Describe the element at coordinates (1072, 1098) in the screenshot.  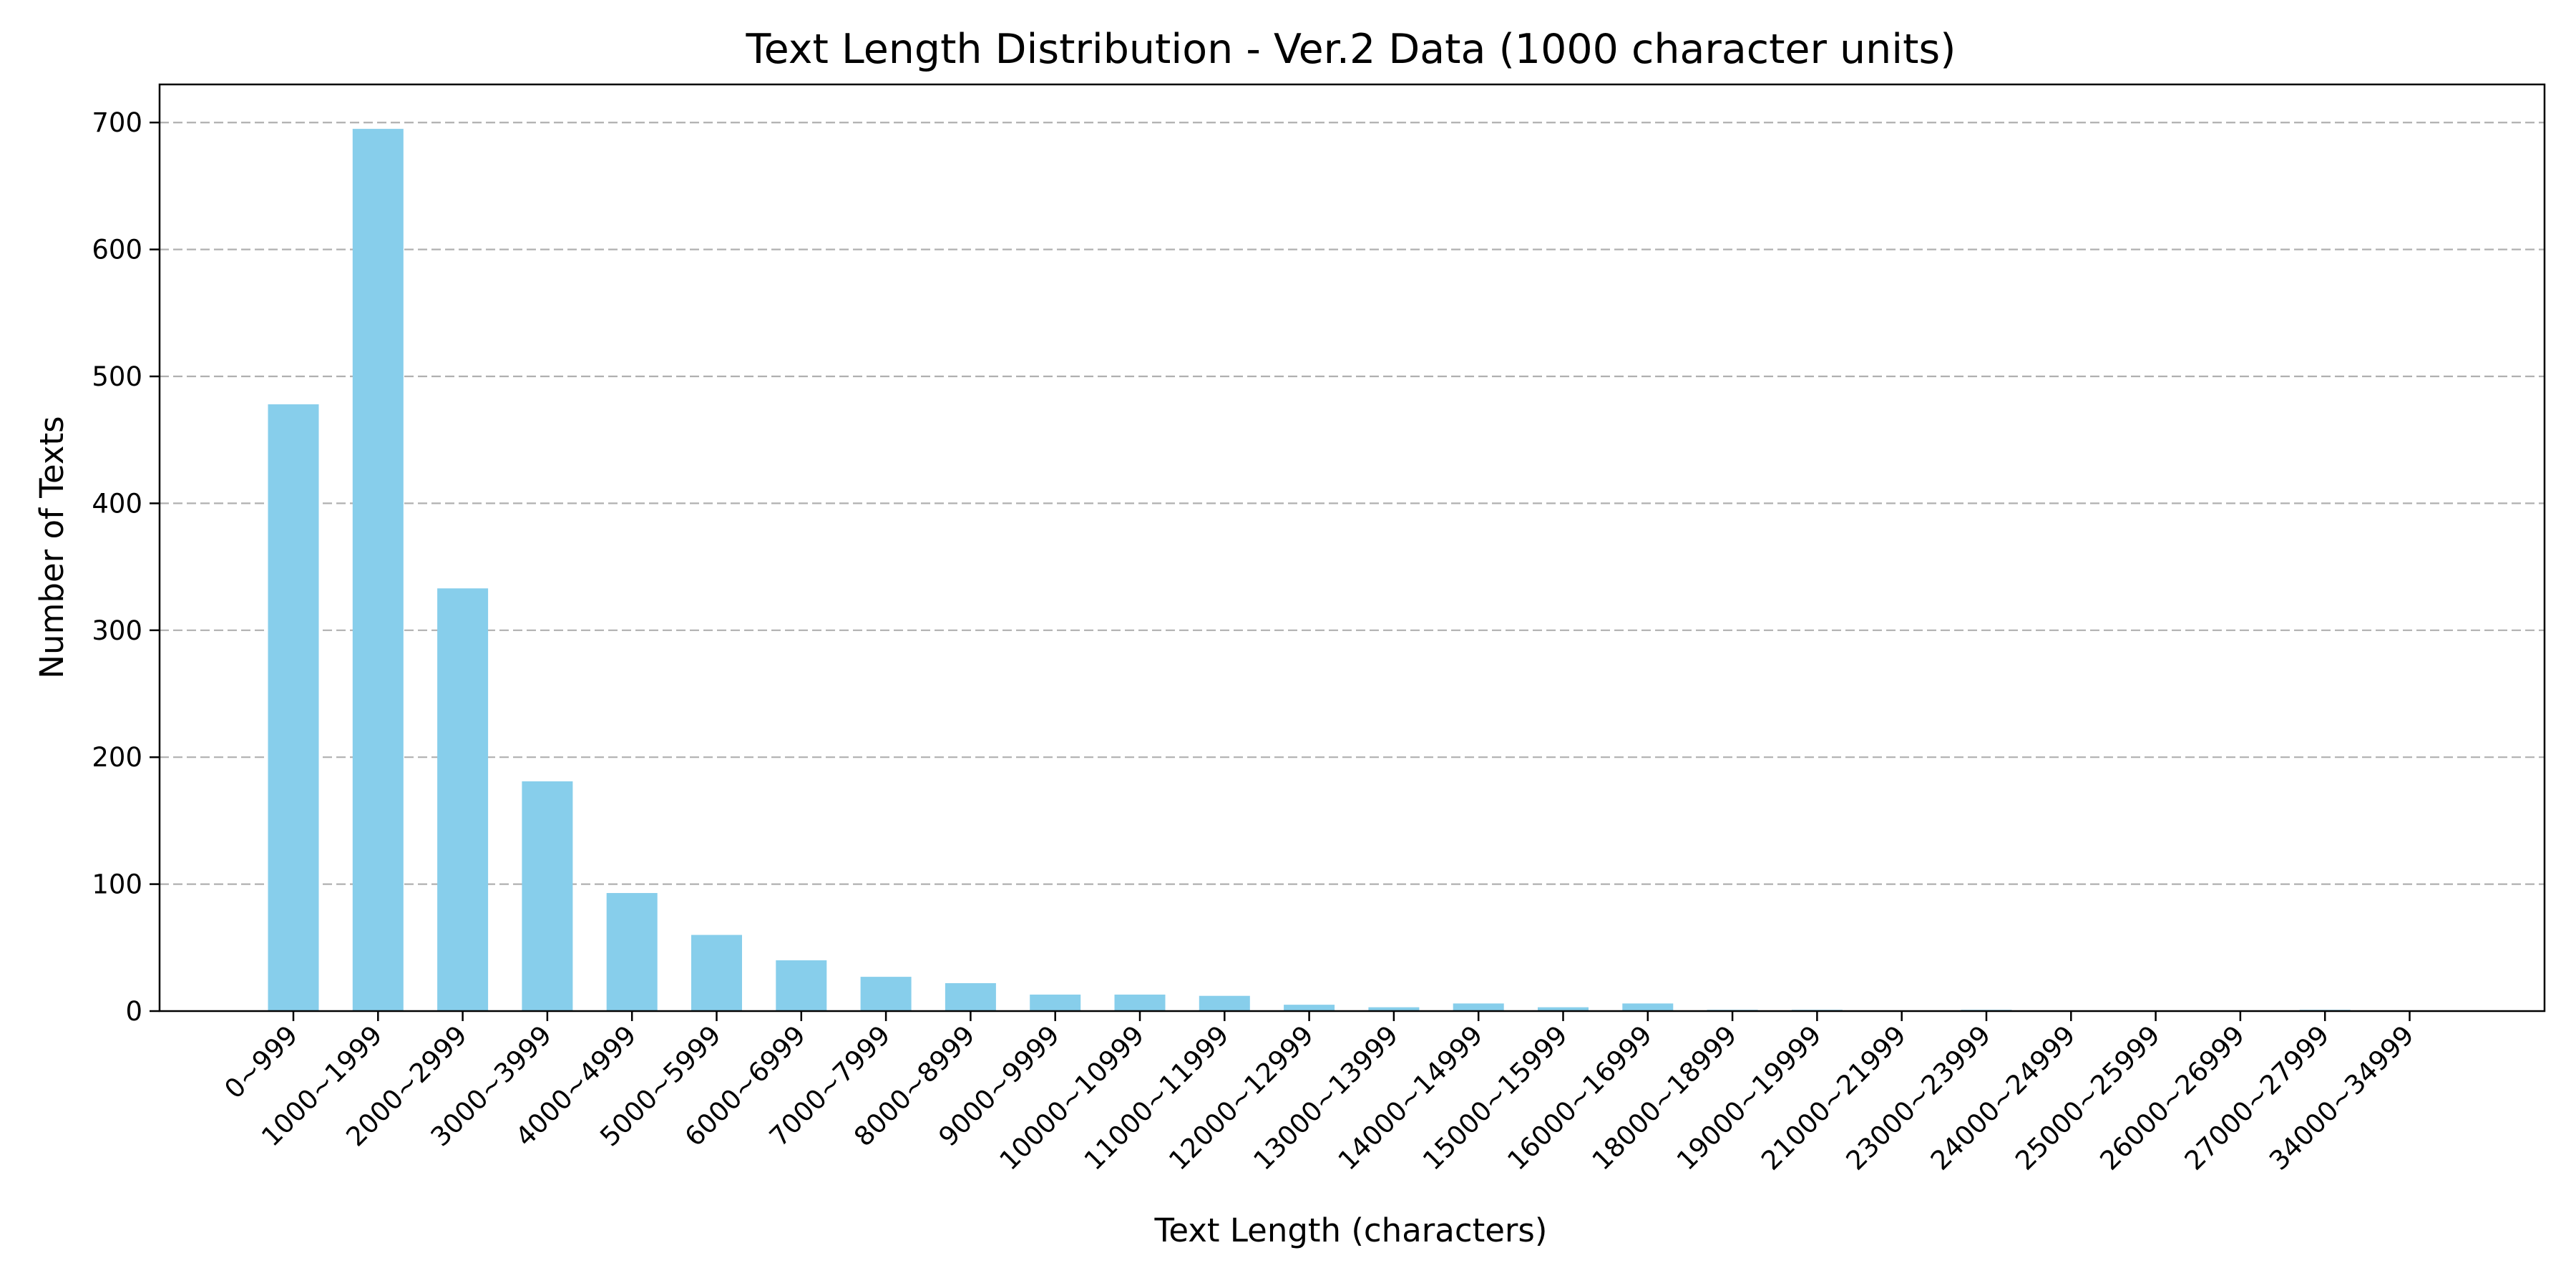
I see `x-tick-label: 10000~10999` at that location.